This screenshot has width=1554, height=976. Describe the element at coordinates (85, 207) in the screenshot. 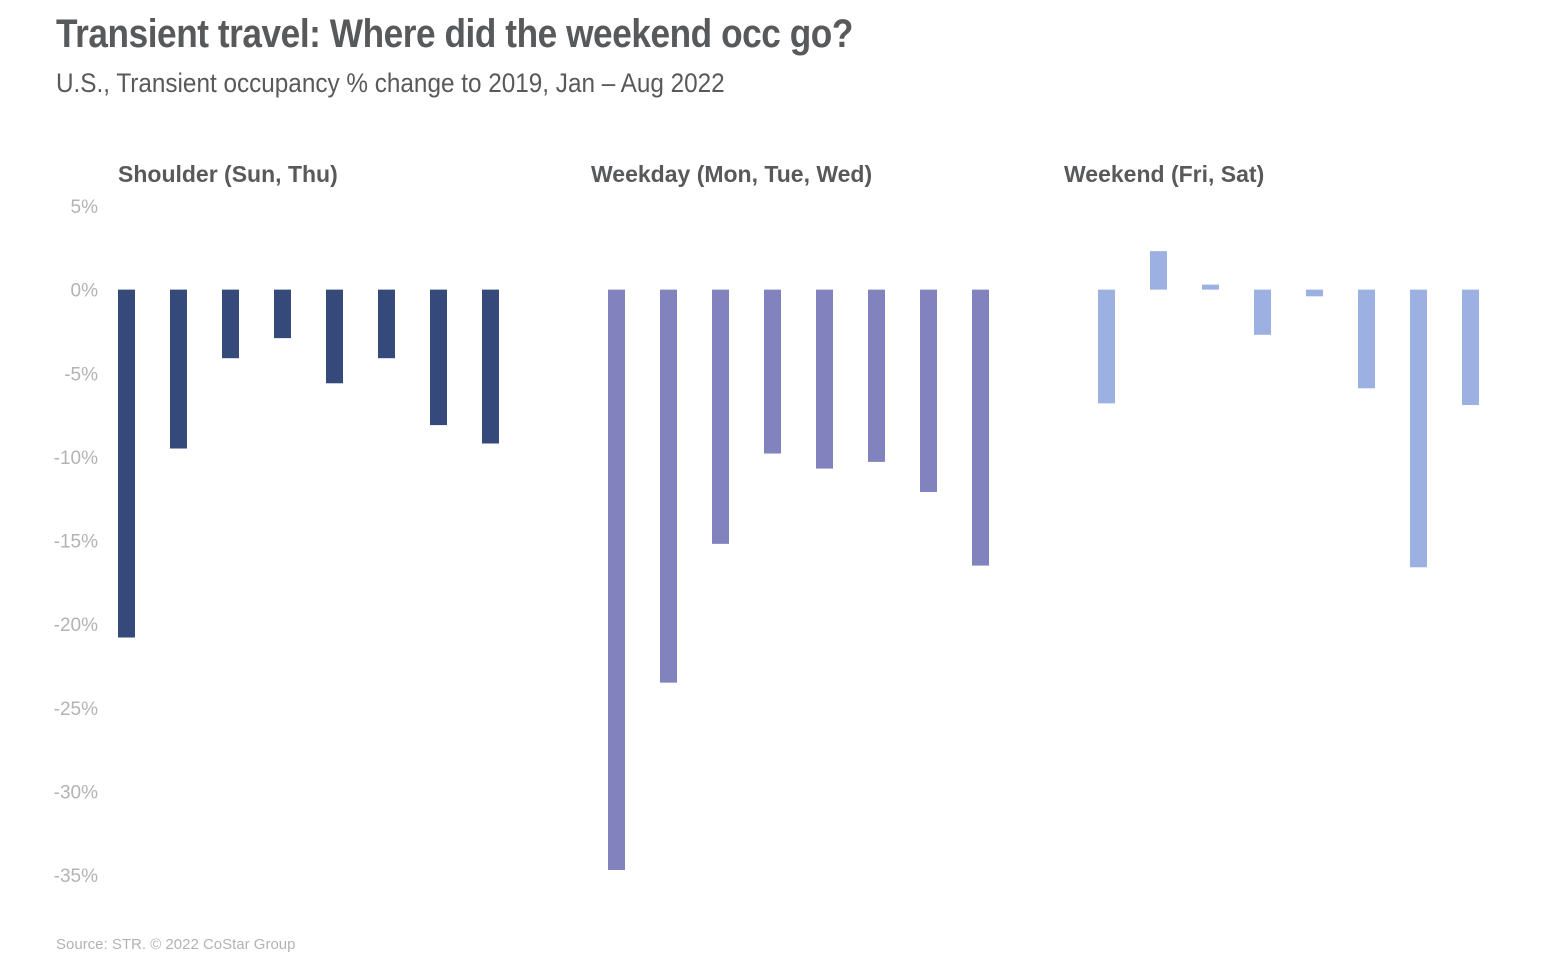

I see `y-tick-label: 5%` at that location.